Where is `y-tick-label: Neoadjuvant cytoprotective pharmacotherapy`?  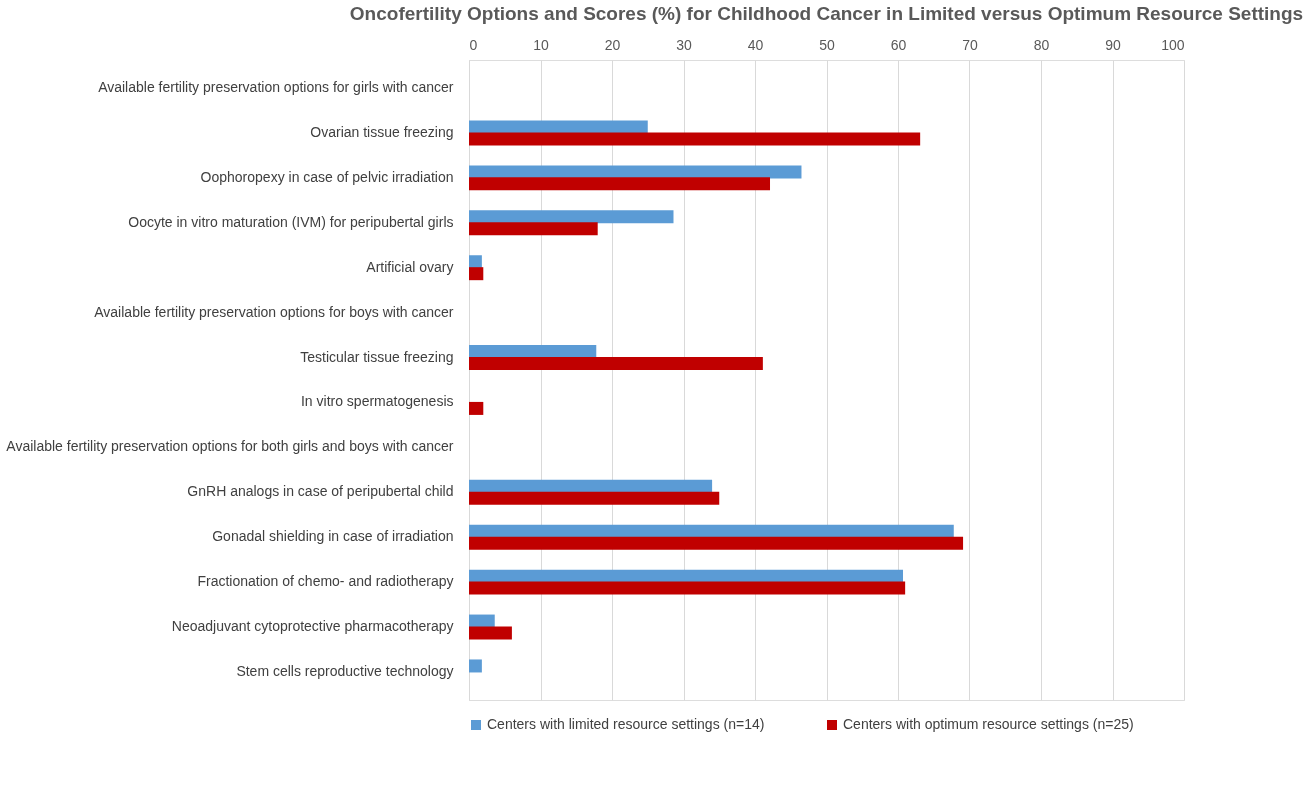
y-tick-label: Neoadjuvant cytoprotective pharmacotherapy is located at coordinates (312, 626).